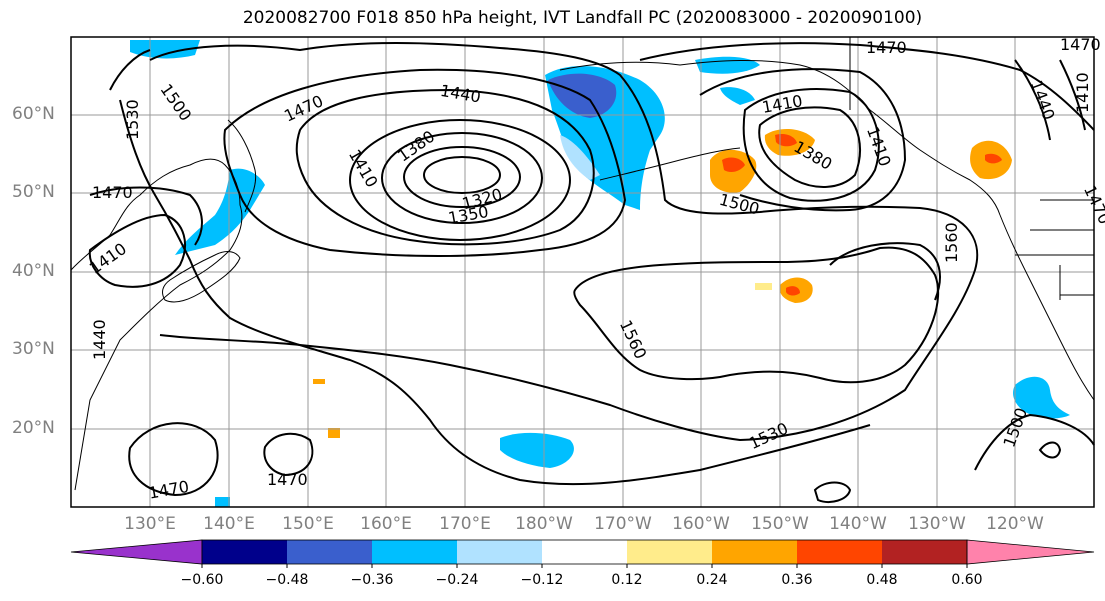  I want to click on shading-lightblue-region, so click(580, 157).